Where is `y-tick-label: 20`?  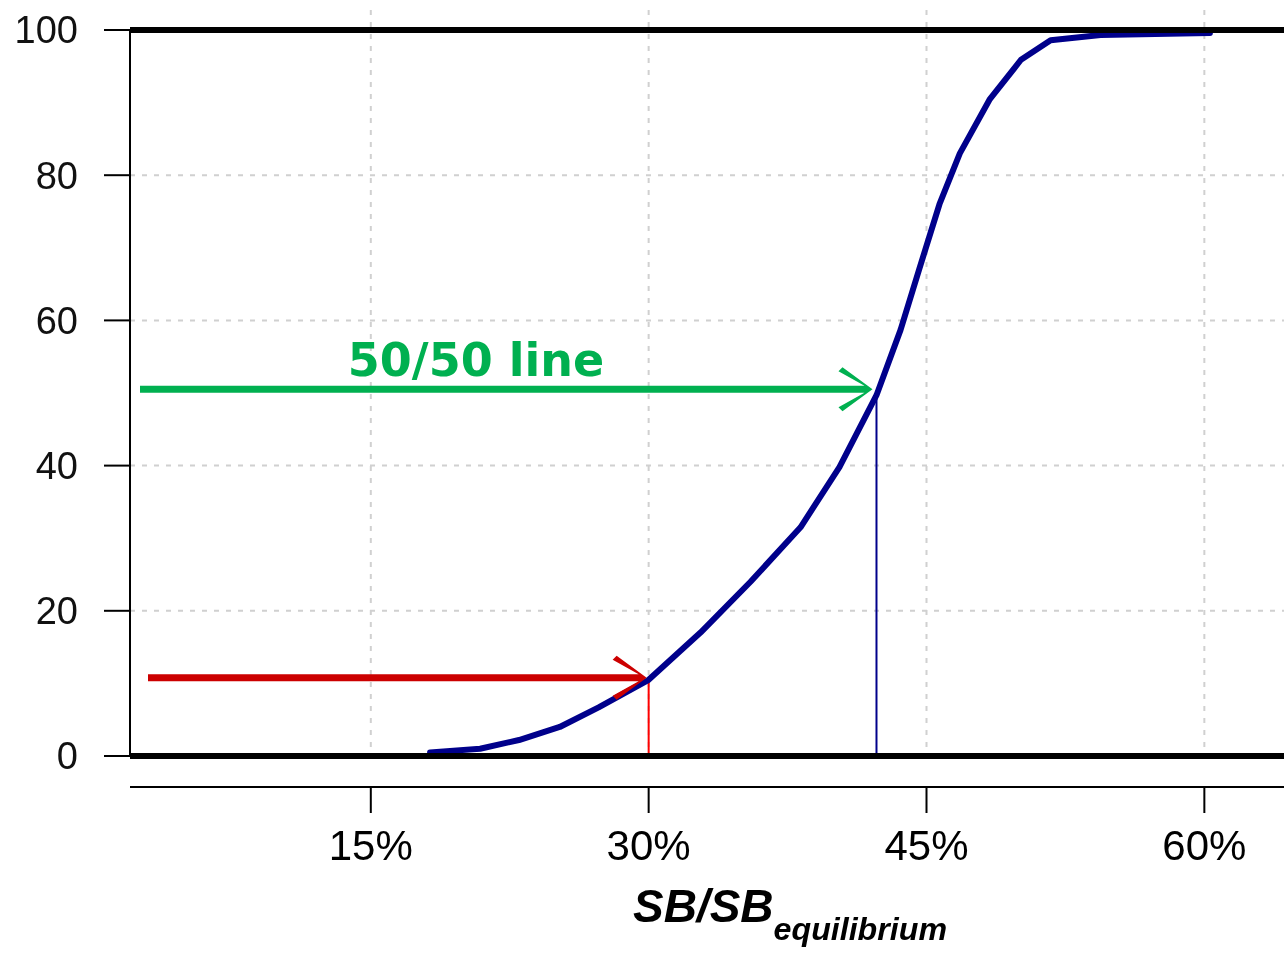 y-tick-label: 20 is located at coordinates (56, 611).